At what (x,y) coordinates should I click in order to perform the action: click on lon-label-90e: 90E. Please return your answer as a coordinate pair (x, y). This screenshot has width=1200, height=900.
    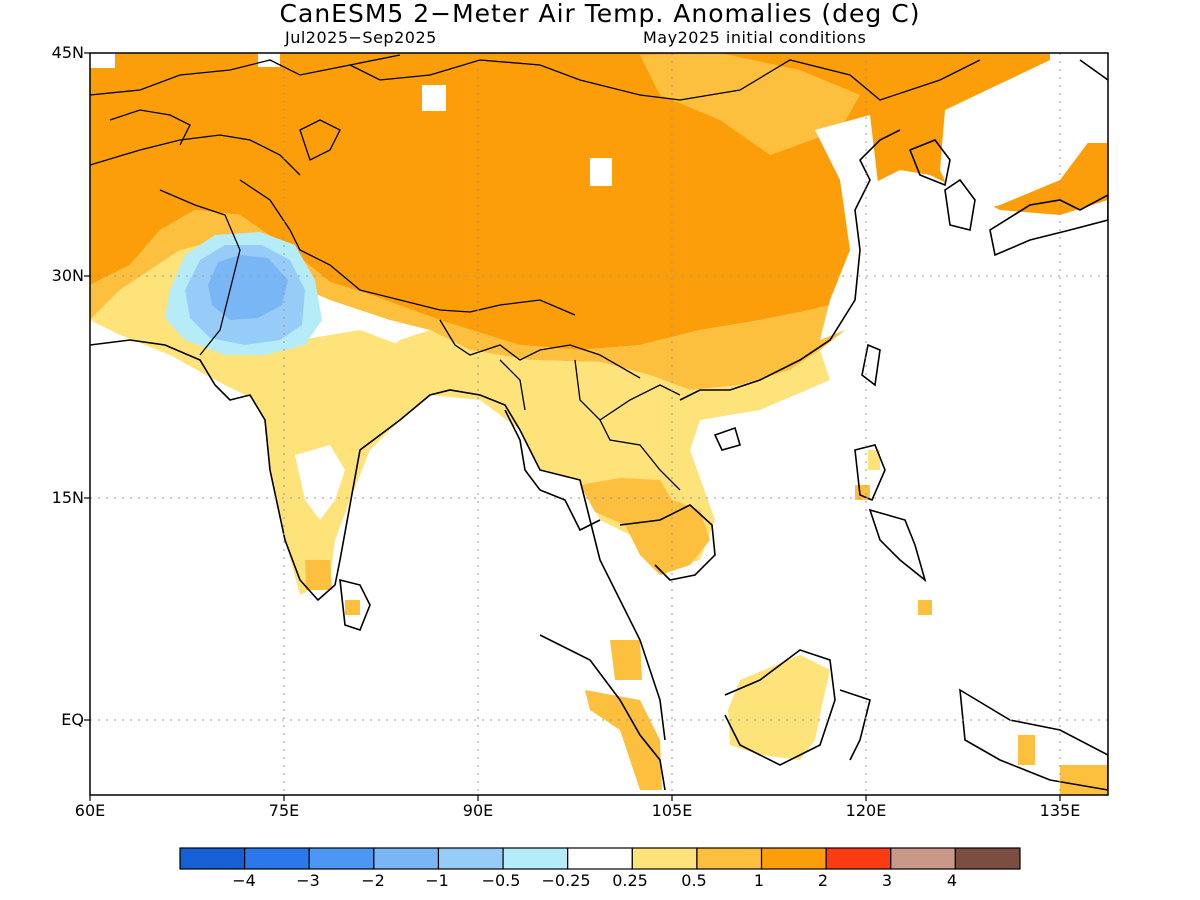
    Looking at the image, I should click on (478, 810).